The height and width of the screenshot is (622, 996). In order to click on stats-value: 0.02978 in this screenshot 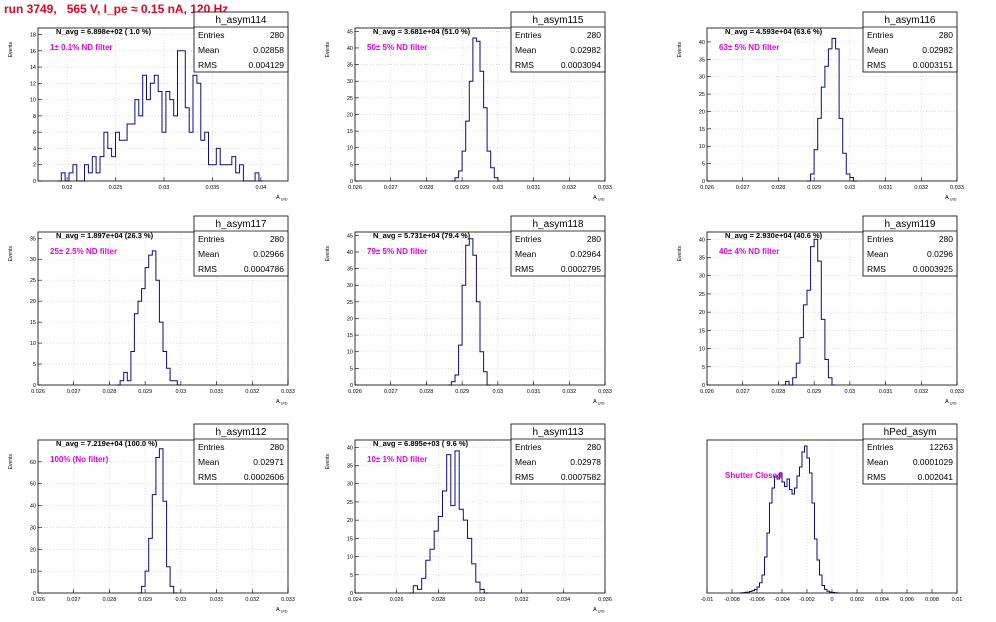, I will do `click(585, 462)`.